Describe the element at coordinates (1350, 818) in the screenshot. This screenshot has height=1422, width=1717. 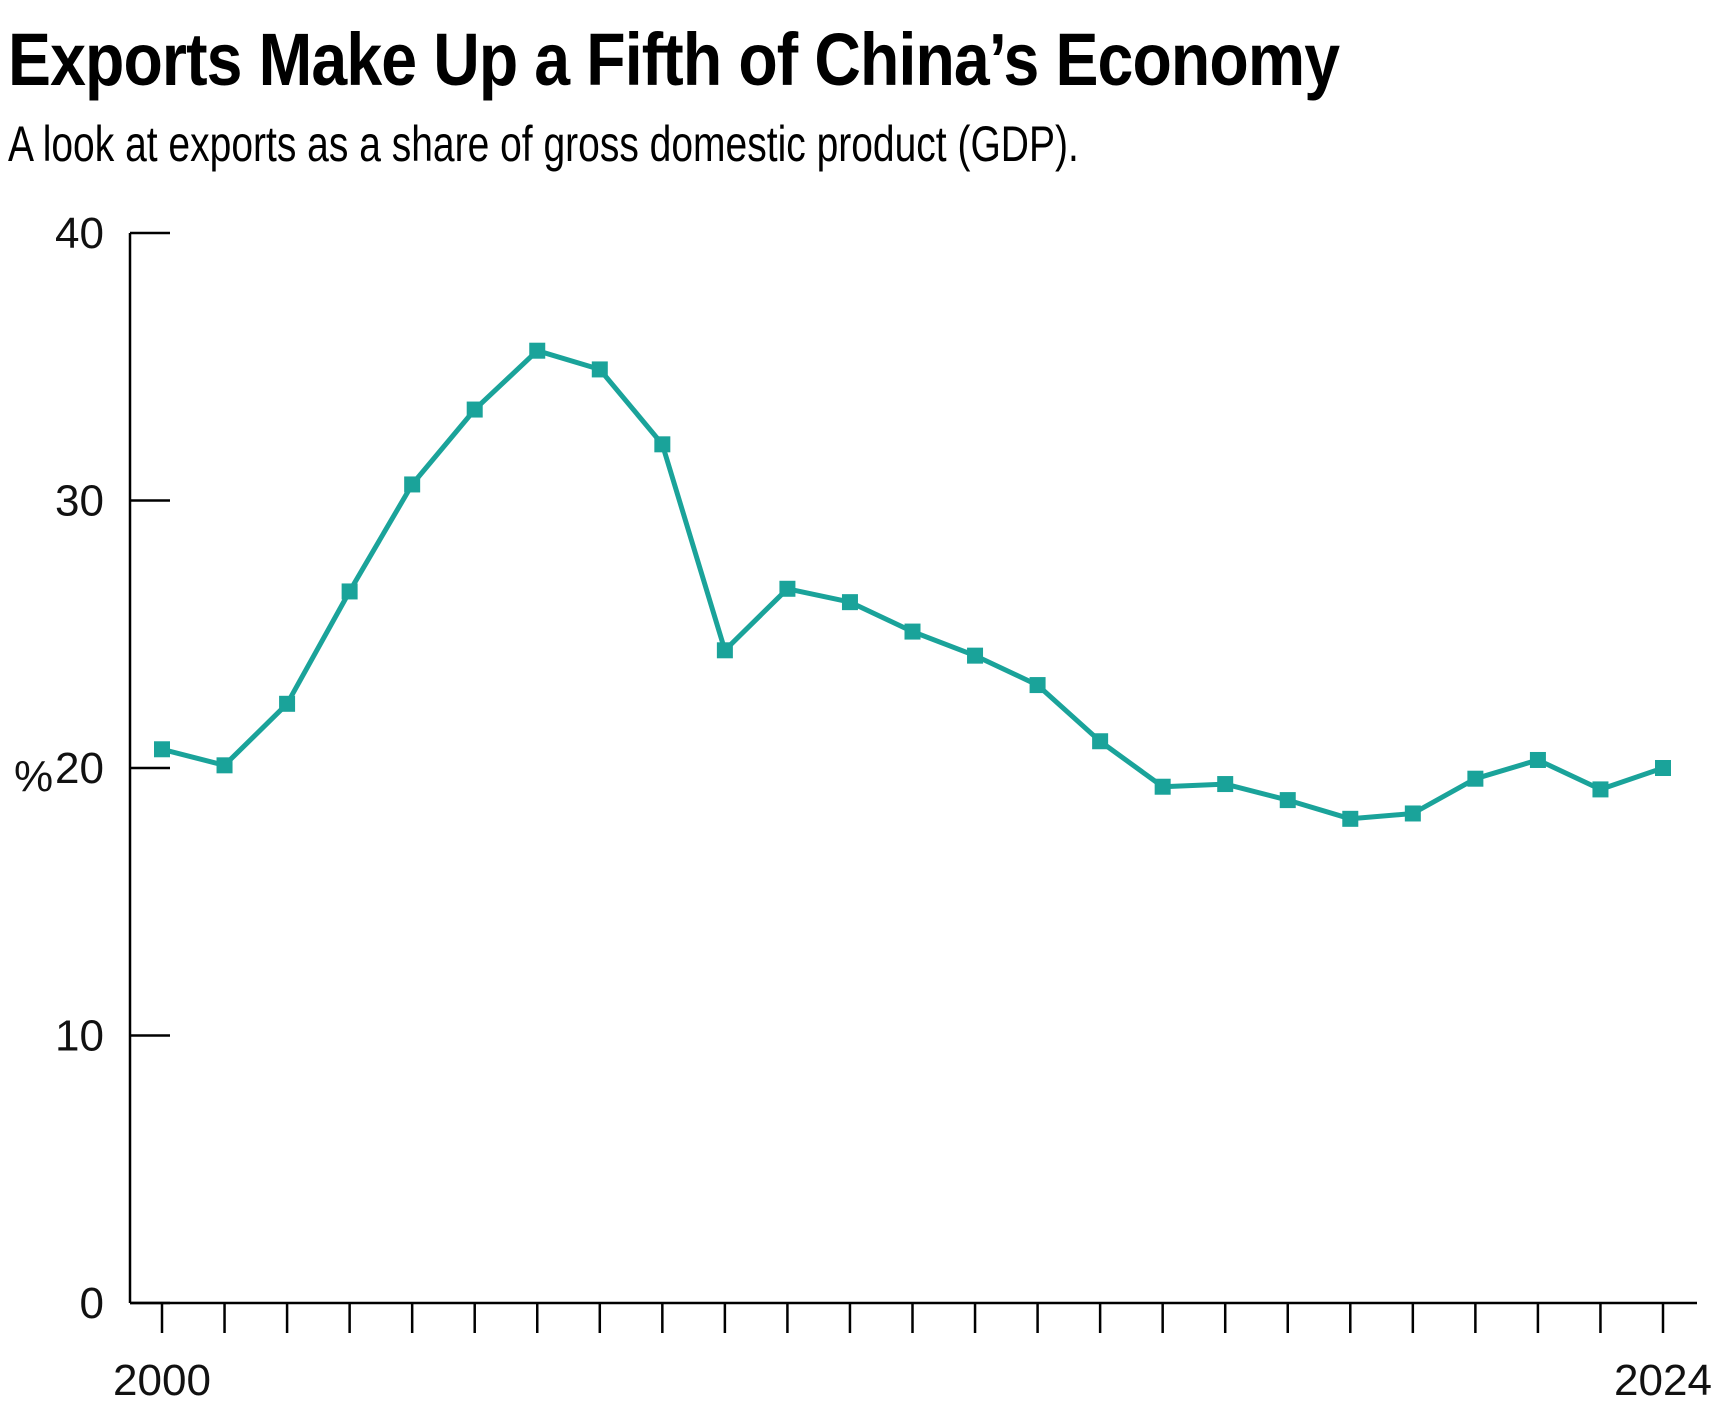
I see `data-point-marker: 2019: 18.1%` at that location.